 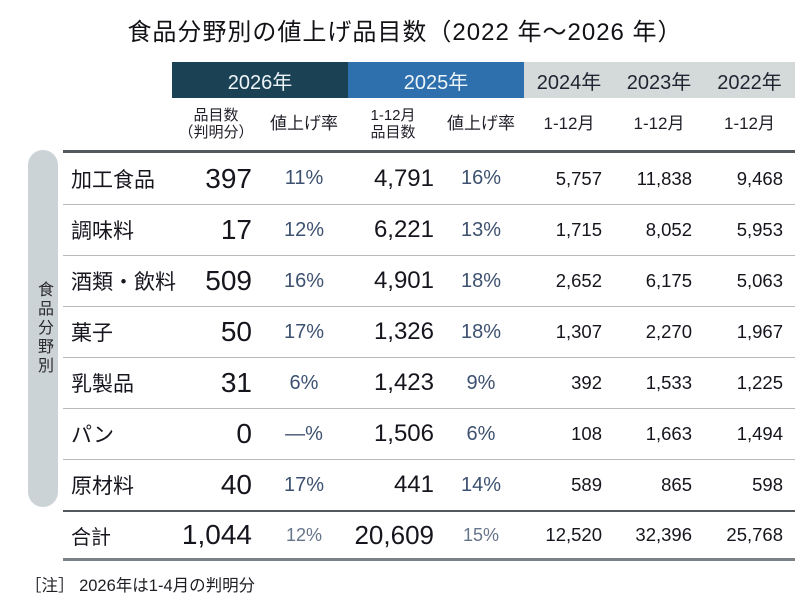 I want to click on cell-2023-count: 1,533, so click(x=668, y=382).